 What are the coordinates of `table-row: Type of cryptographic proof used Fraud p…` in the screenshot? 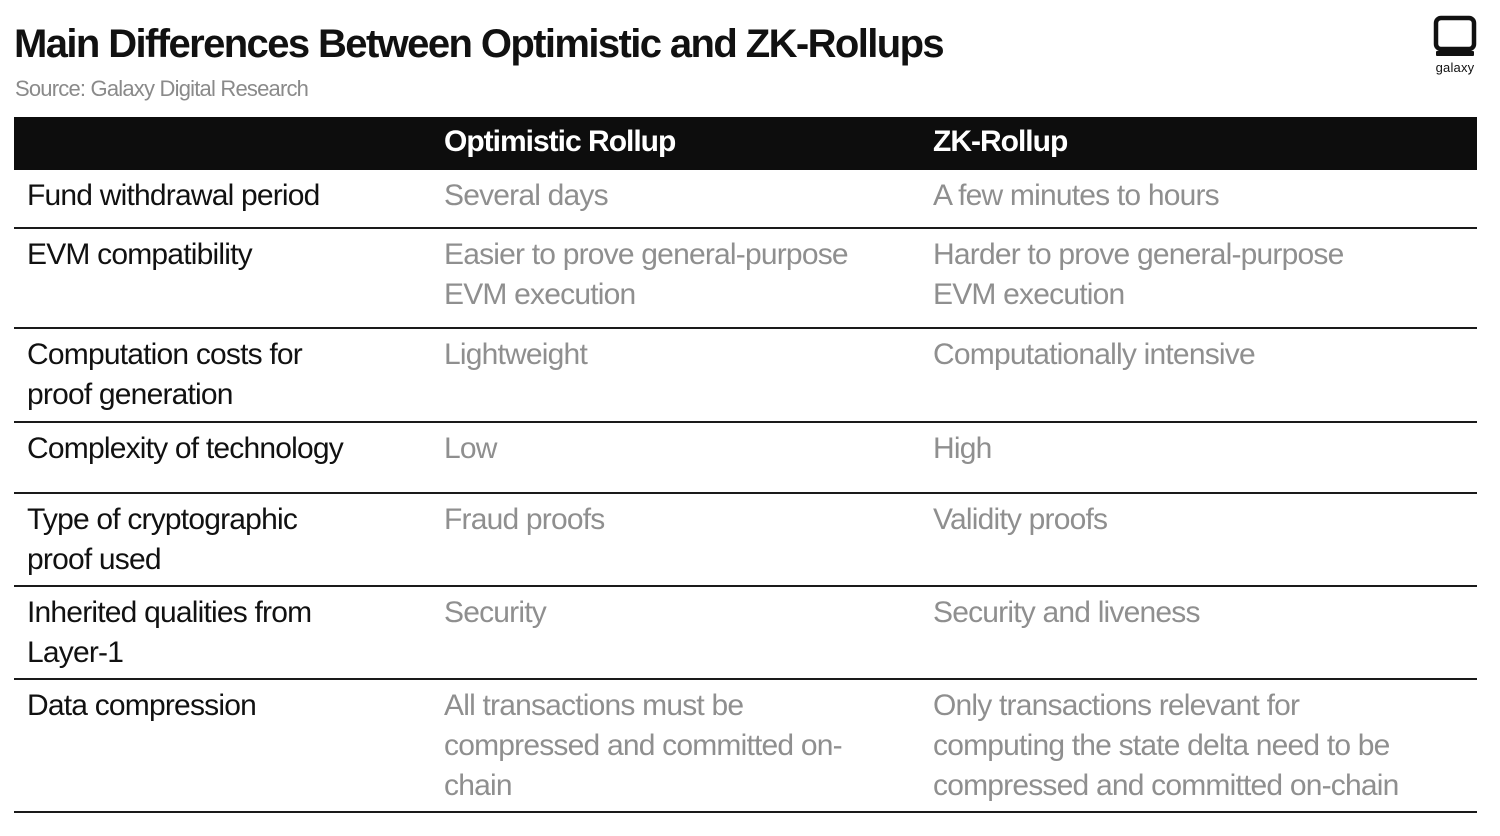 It's located at (745, 540).